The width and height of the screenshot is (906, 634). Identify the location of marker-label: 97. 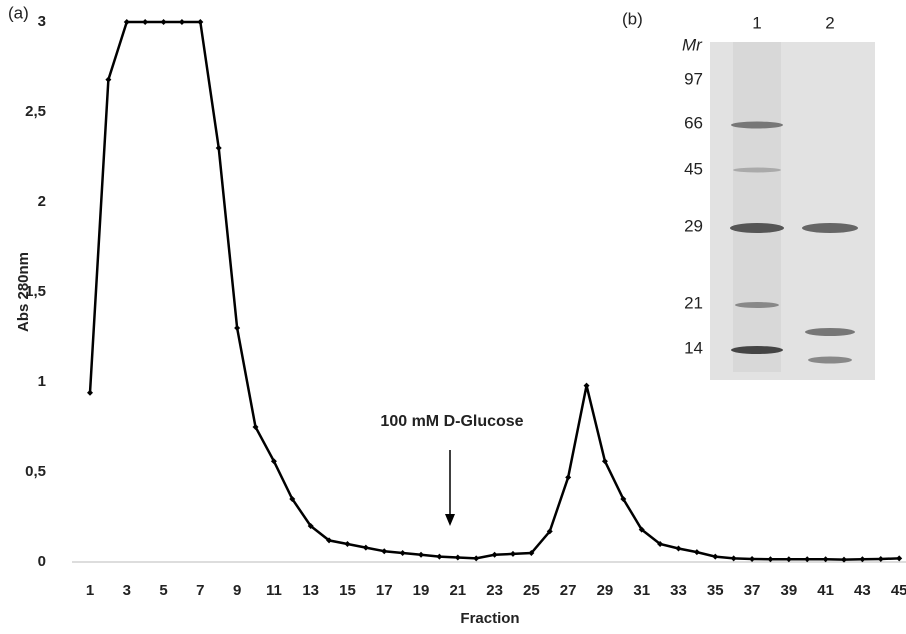
(693, 78).